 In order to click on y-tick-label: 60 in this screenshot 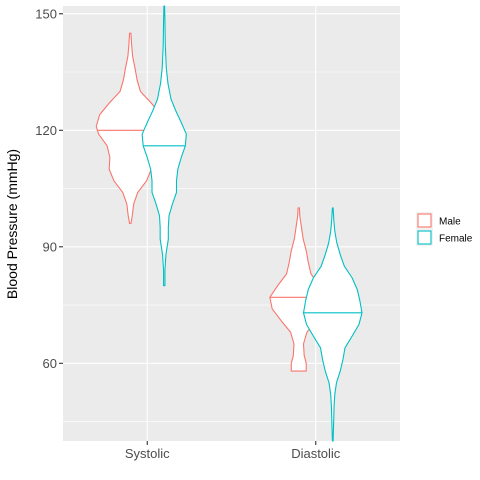, I will do `click(50, 363)`.